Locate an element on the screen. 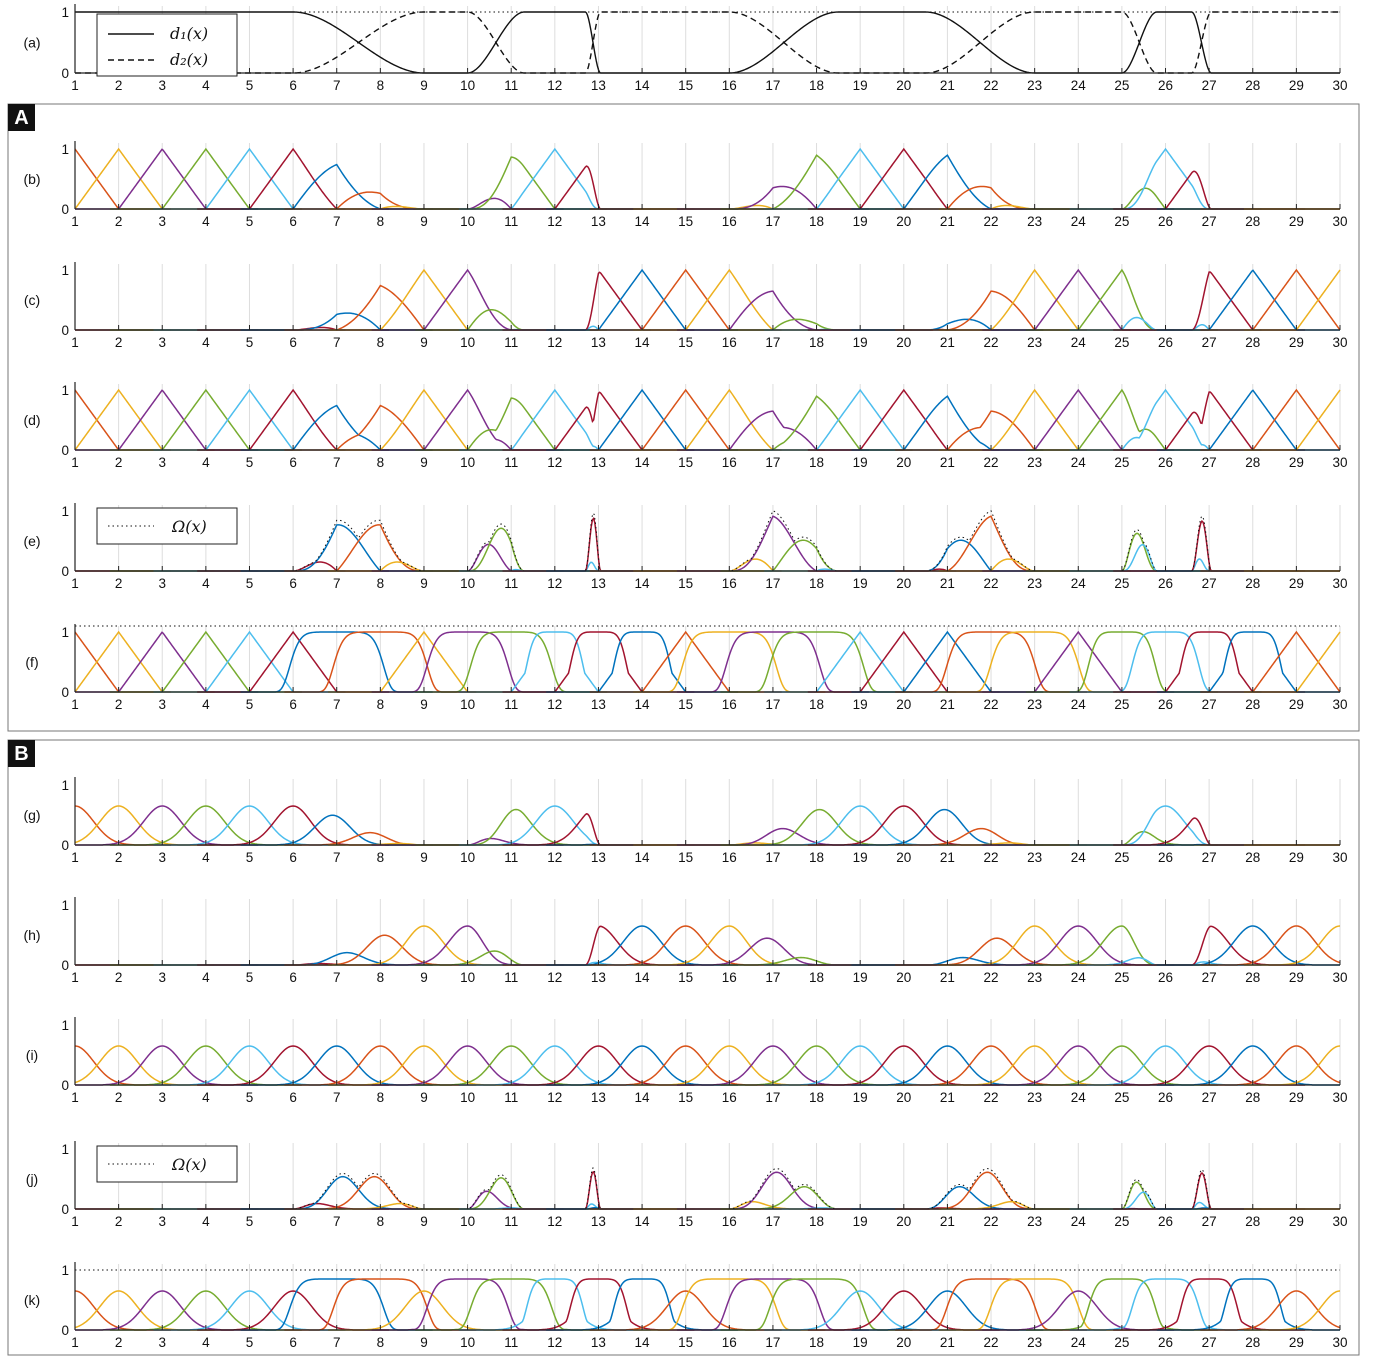 The height and width of the screenshot is (1363, 1380). panel-label: (j) is located at coordinates (32, 1179).